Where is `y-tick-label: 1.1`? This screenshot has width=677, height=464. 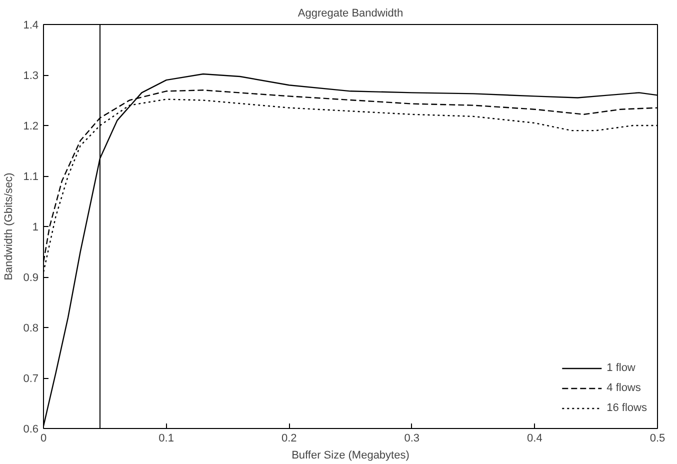 y-tick-label: 1.1 is located at coordinates (31, 177).